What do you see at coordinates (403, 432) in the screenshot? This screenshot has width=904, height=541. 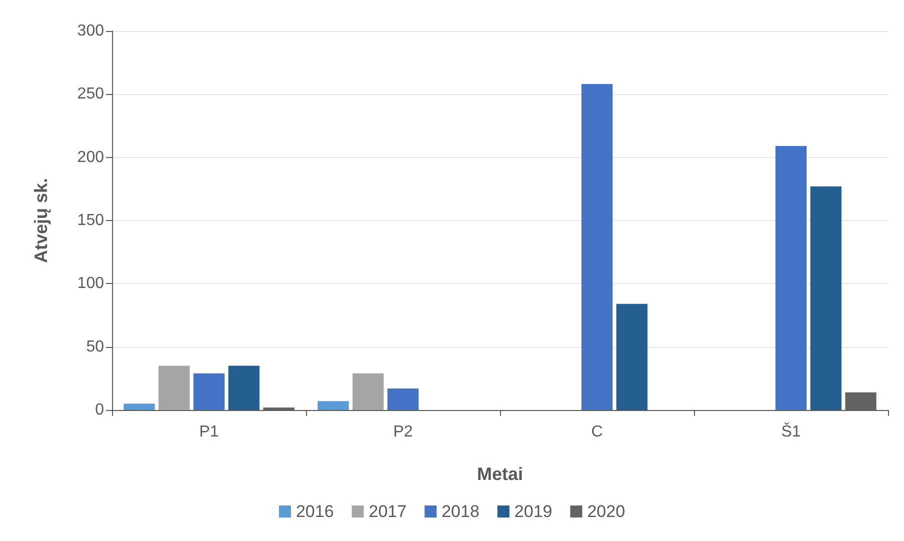 I see `x-tick-label: P2` at bounding box center [403, 432].